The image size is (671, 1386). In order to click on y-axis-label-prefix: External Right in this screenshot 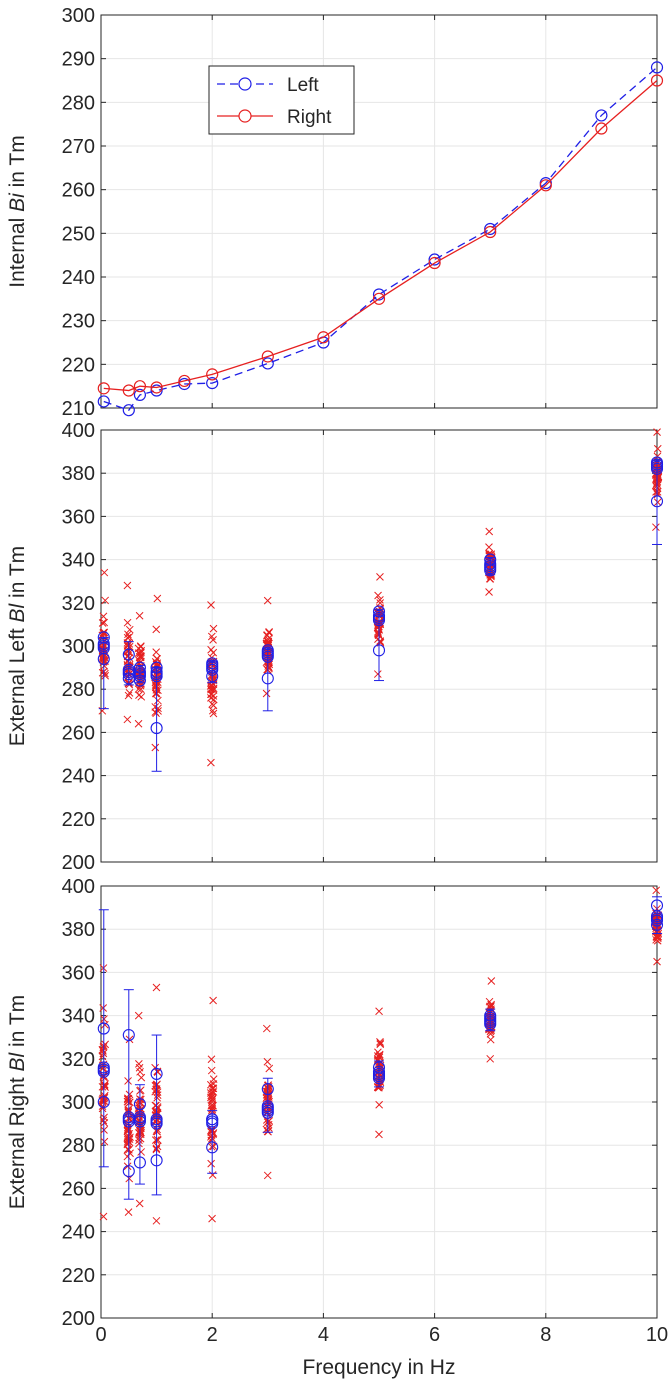, I will do `click(17, 1140)`.